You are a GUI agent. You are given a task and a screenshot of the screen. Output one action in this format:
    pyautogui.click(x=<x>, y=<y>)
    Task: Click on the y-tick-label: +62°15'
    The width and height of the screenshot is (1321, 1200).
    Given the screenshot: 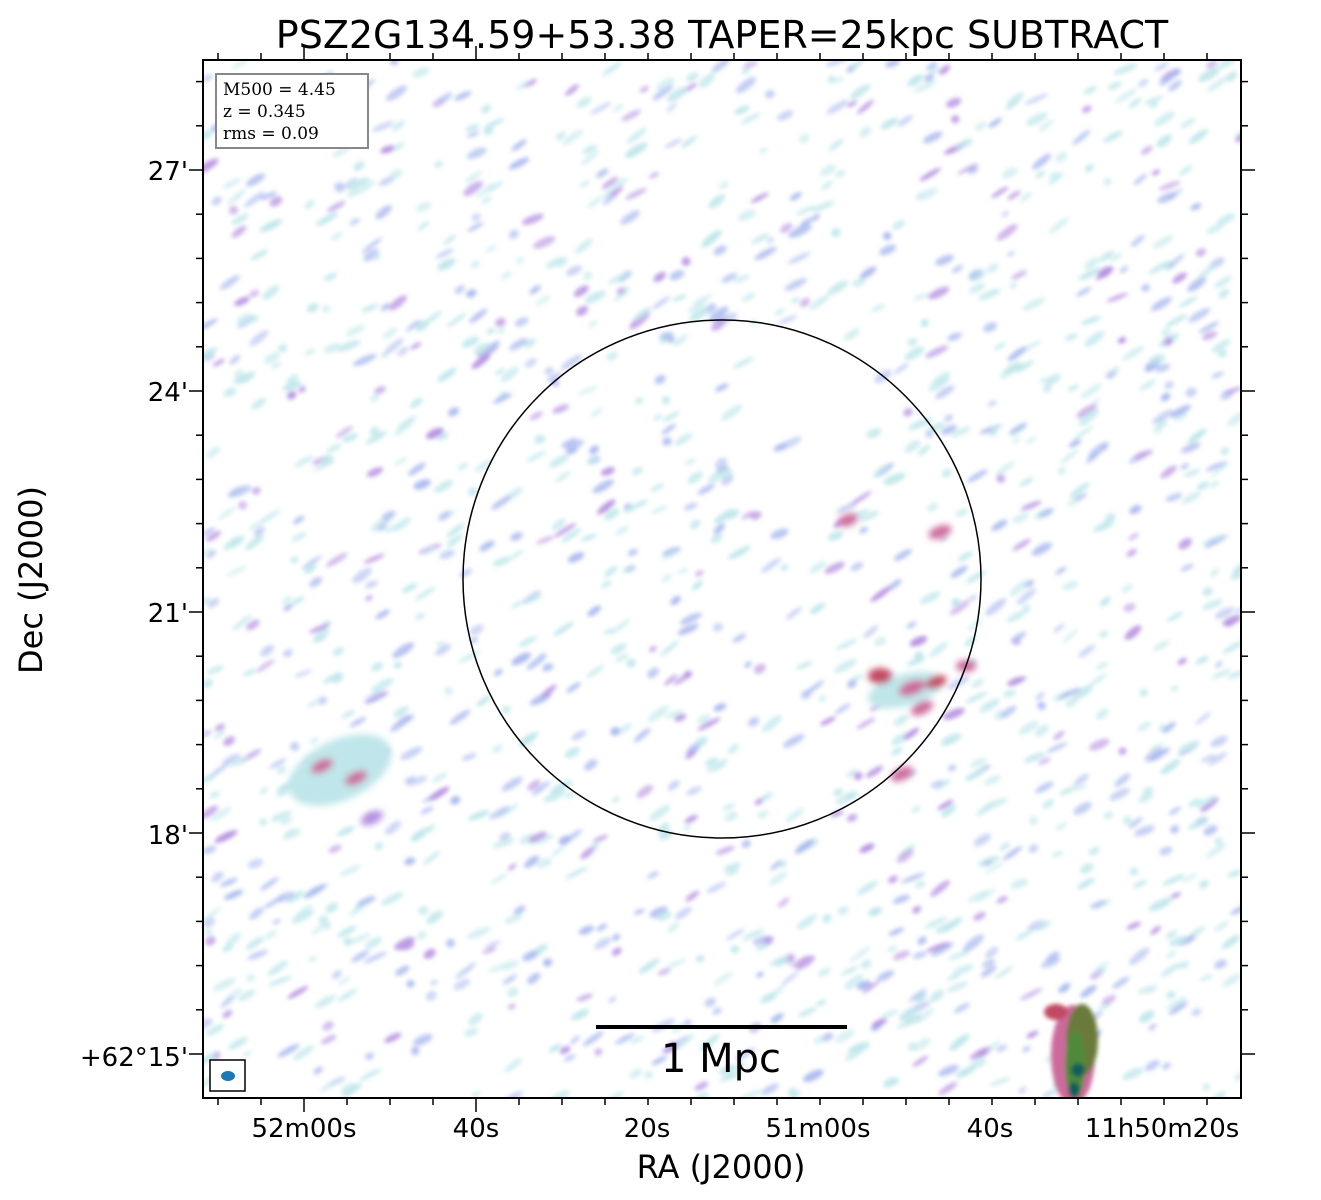 What is the action you would take?
    pyautogui.click(x=134, y=1058)
    